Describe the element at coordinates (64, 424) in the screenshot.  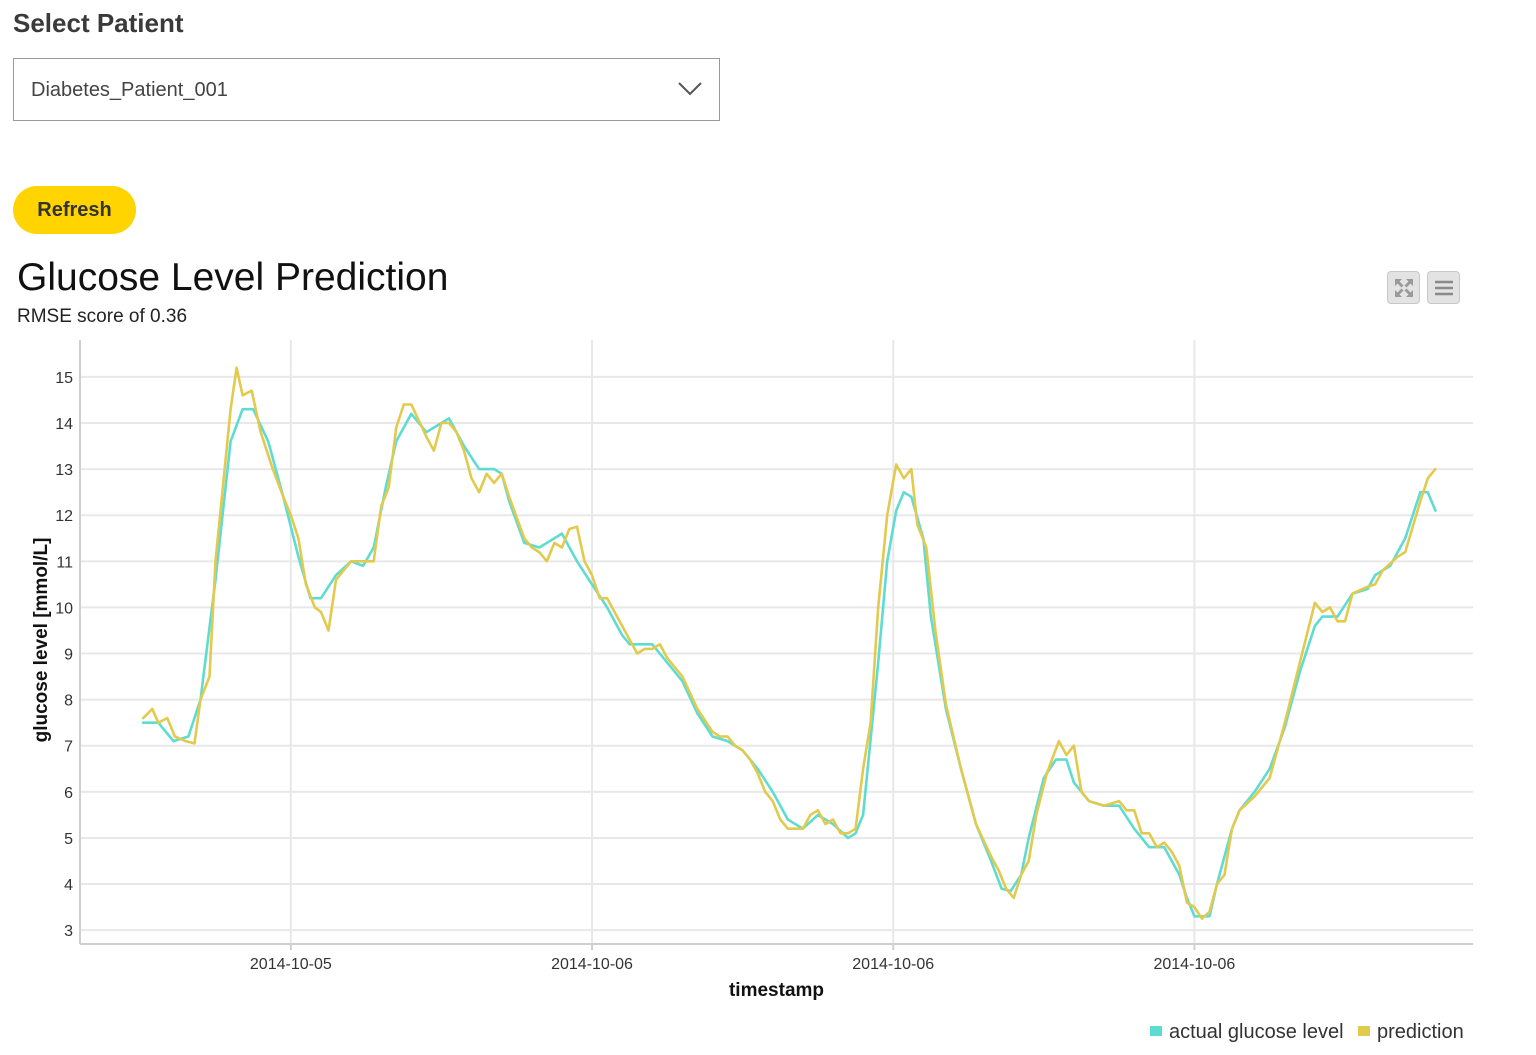
I see `y-tick-label: 14` at that location.